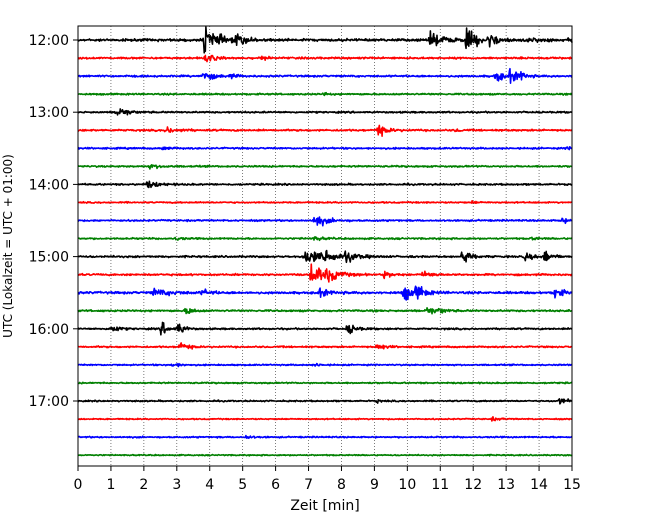 The width and height of the screenshot is (650, 520). Describe the element at coordinates (275, 485) in the screenshot. I see `x-tick-label: 6` at that location.